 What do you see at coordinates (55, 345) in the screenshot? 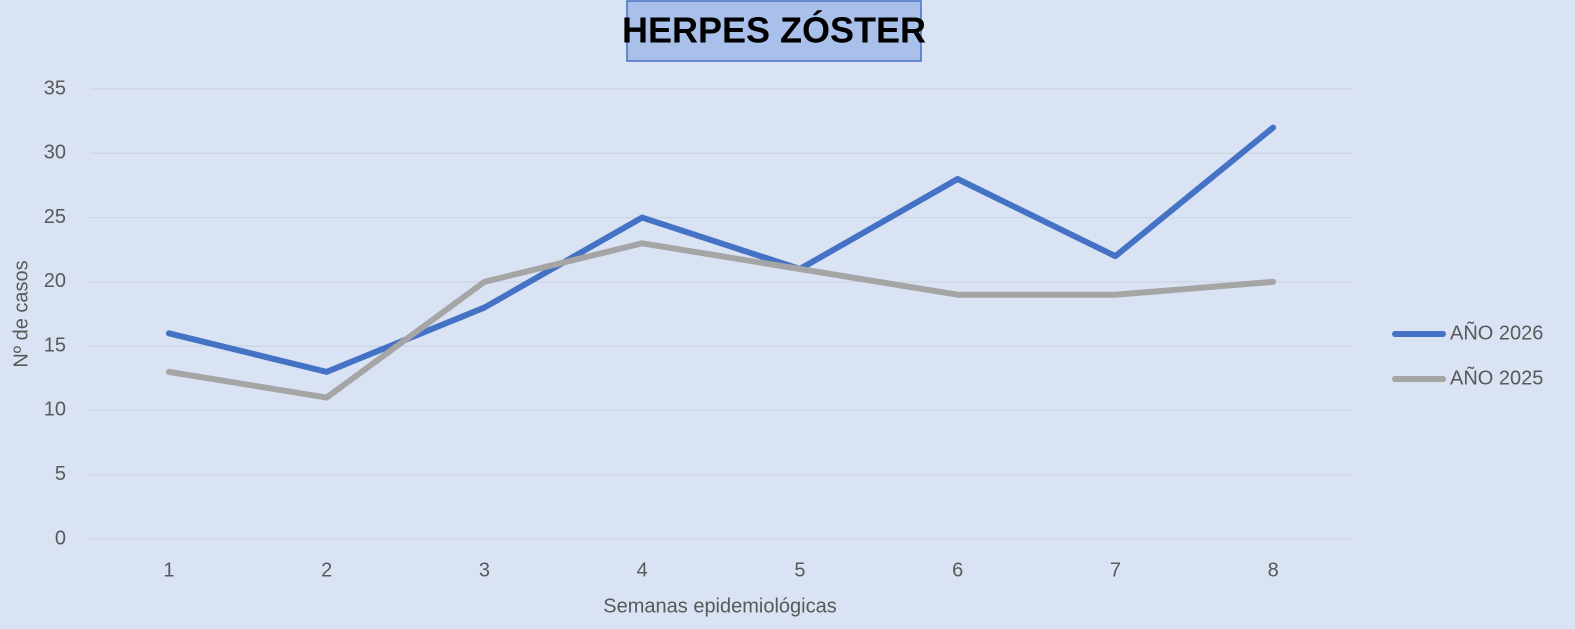
I see `y-tick-label: 15` at bounding box center [55, 345].